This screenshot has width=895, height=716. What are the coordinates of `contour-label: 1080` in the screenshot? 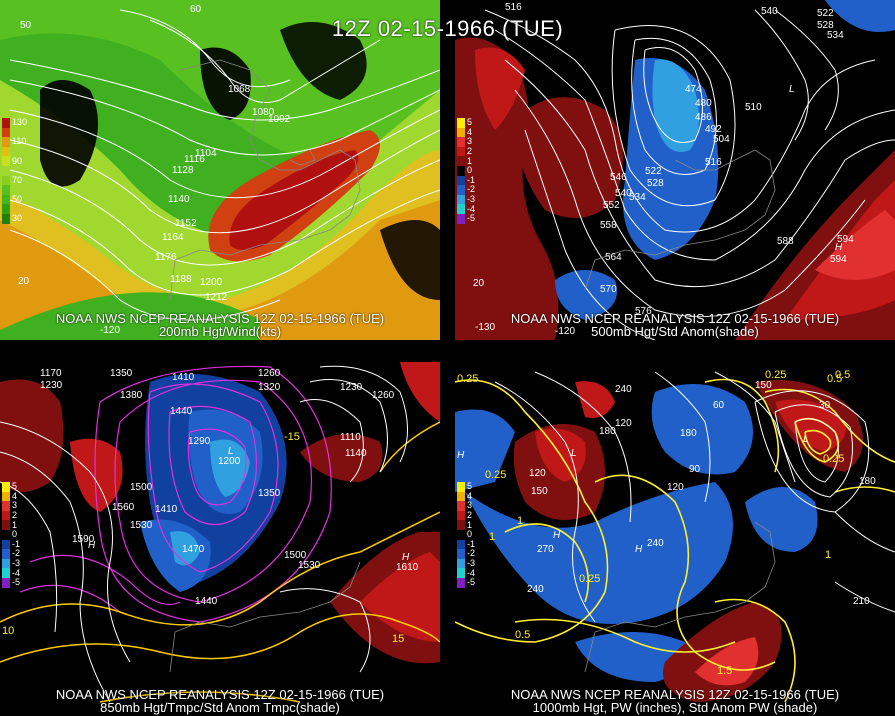 It's located at (263, 112).